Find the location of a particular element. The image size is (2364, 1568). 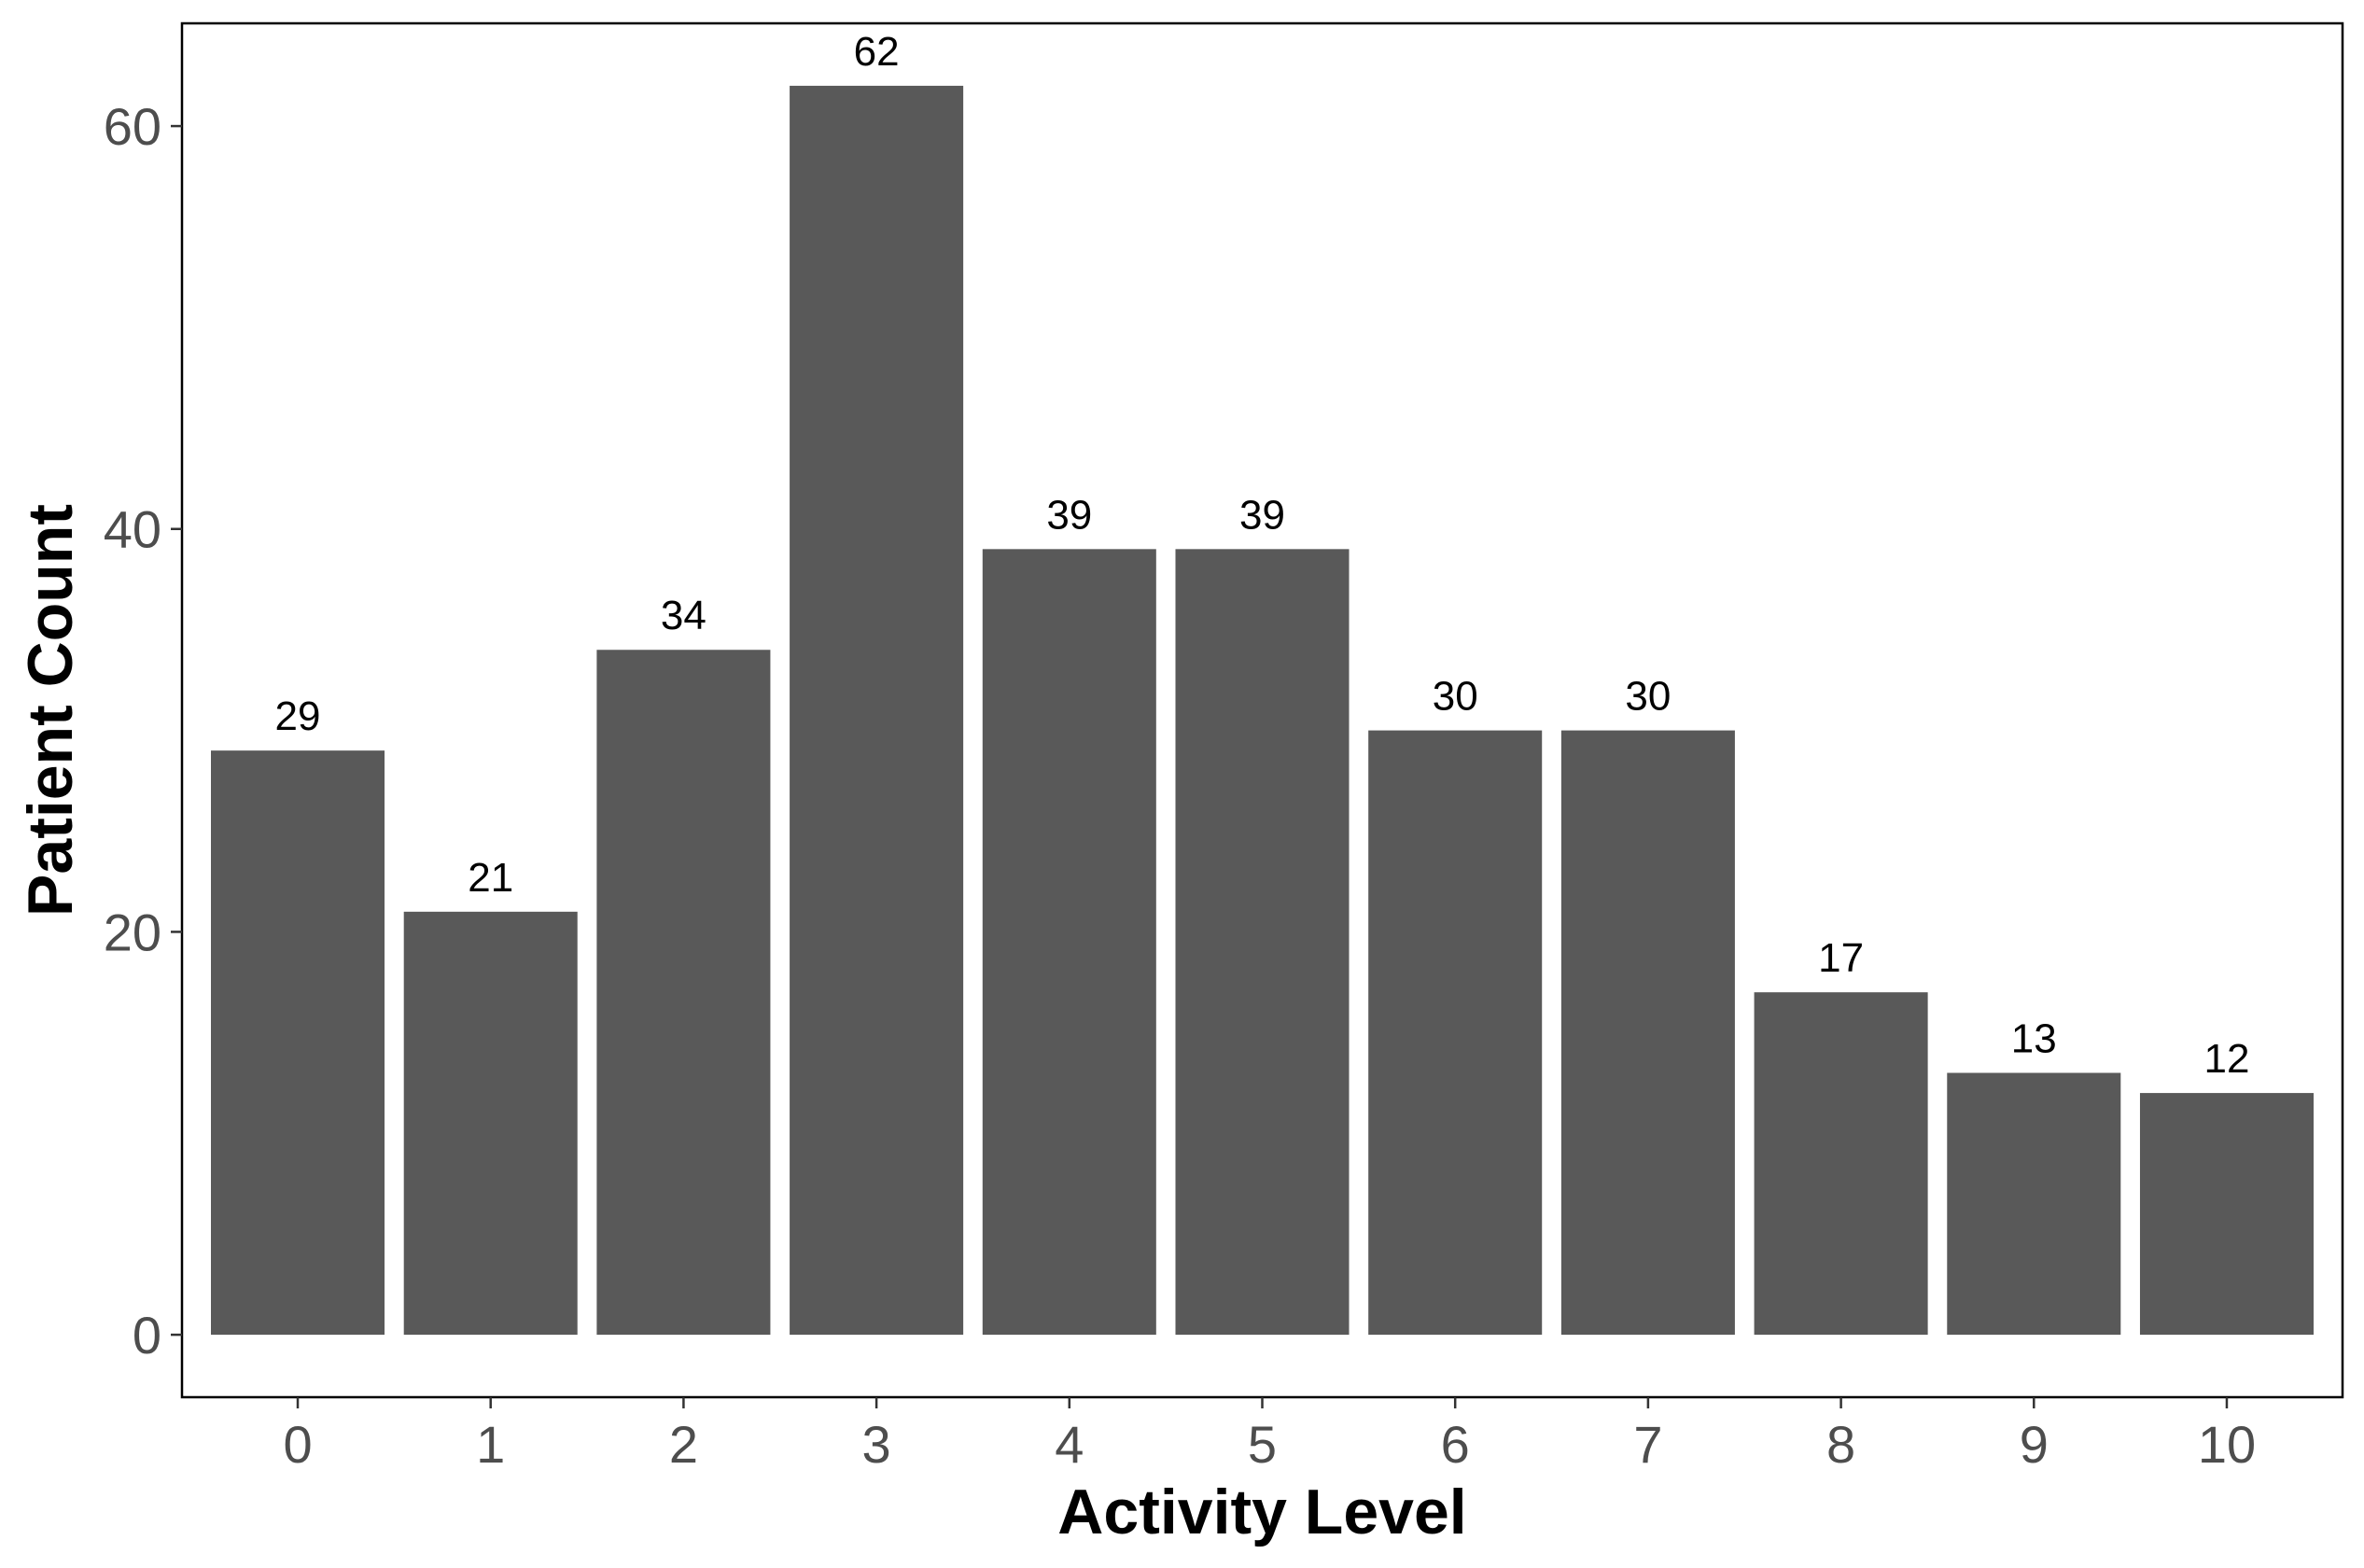

x-tick-label: 4 is located at coordinates (1069, 1444).